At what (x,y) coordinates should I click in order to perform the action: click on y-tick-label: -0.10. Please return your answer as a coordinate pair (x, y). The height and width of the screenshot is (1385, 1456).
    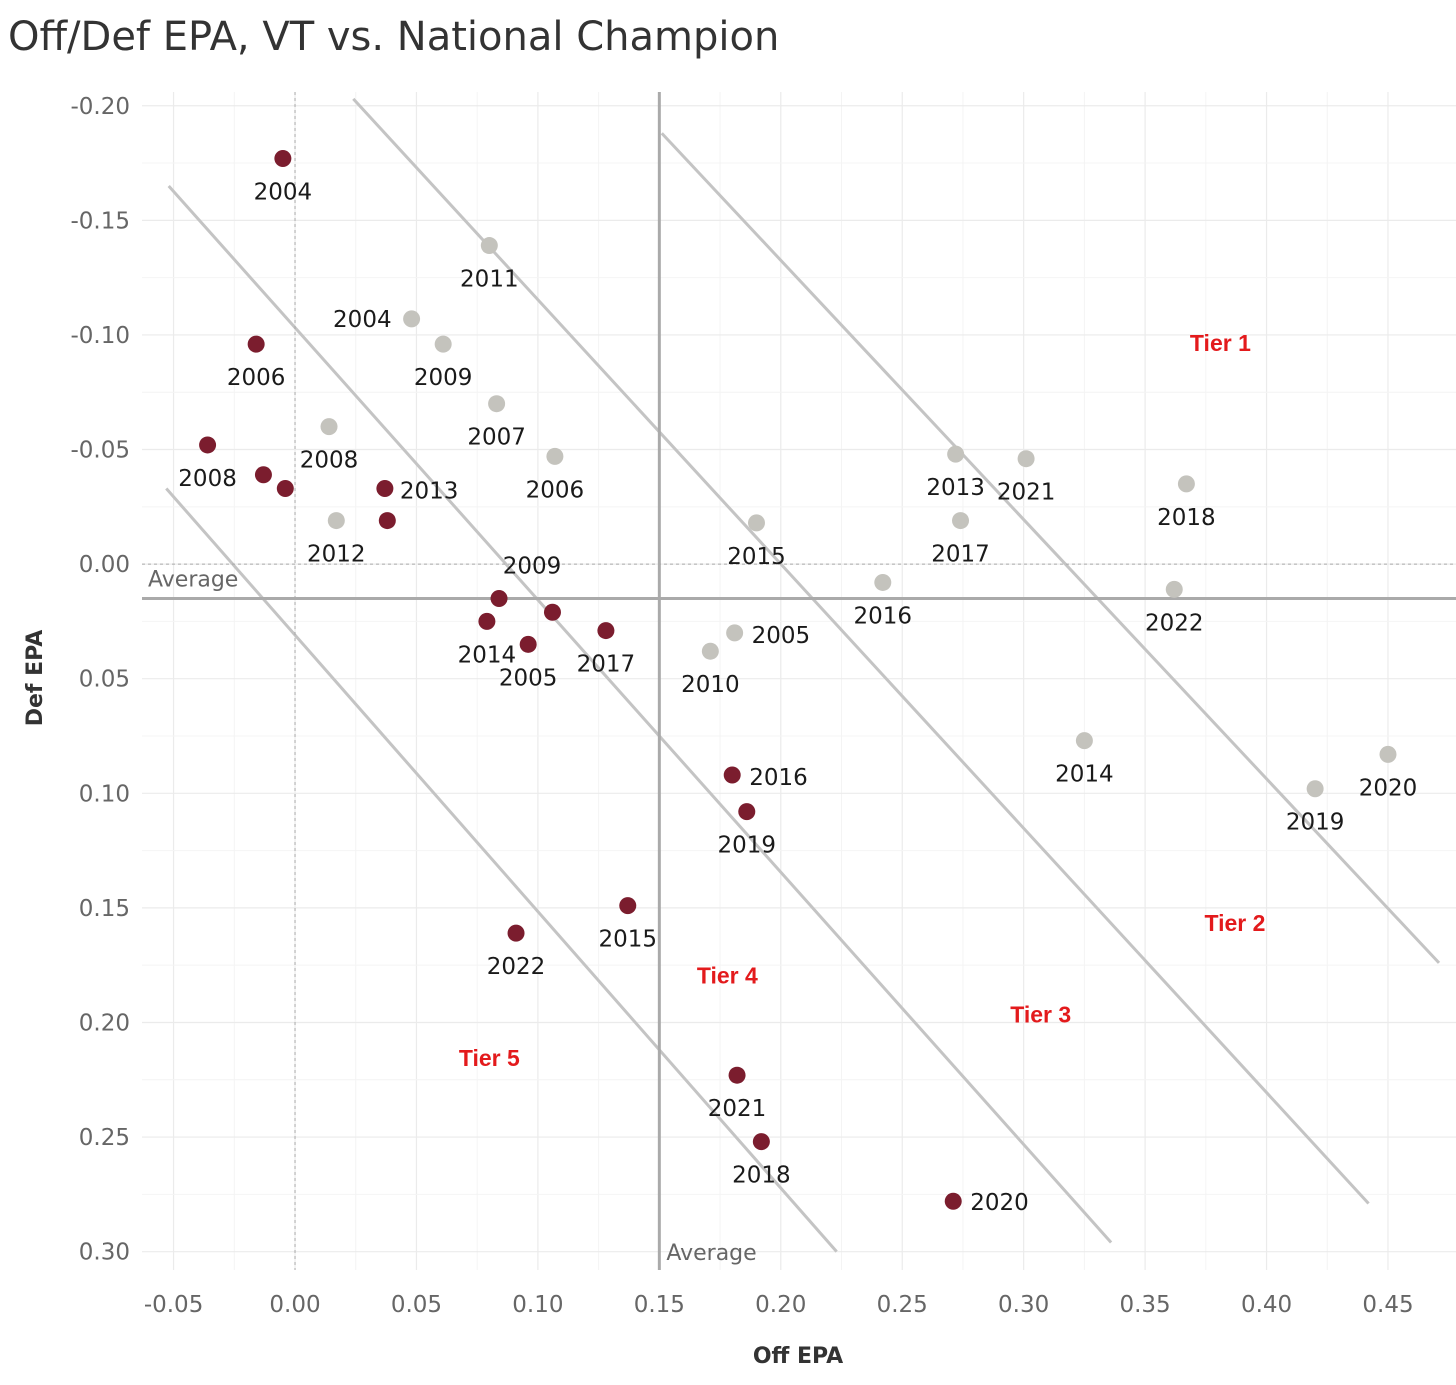
    Looking at the image, I should click on (100, 336).